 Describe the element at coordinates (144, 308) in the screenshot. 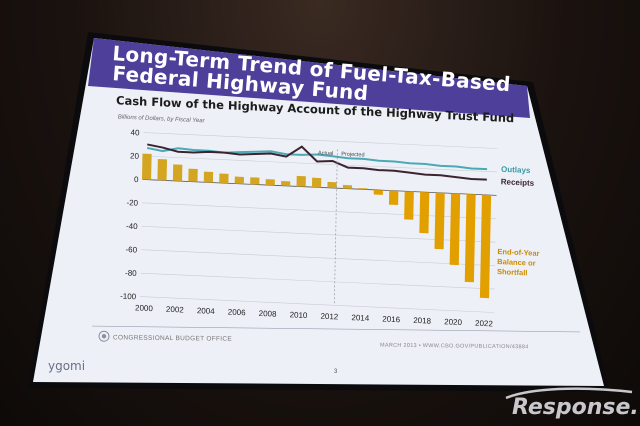

I see `x-tick-label: 2000` at that location.